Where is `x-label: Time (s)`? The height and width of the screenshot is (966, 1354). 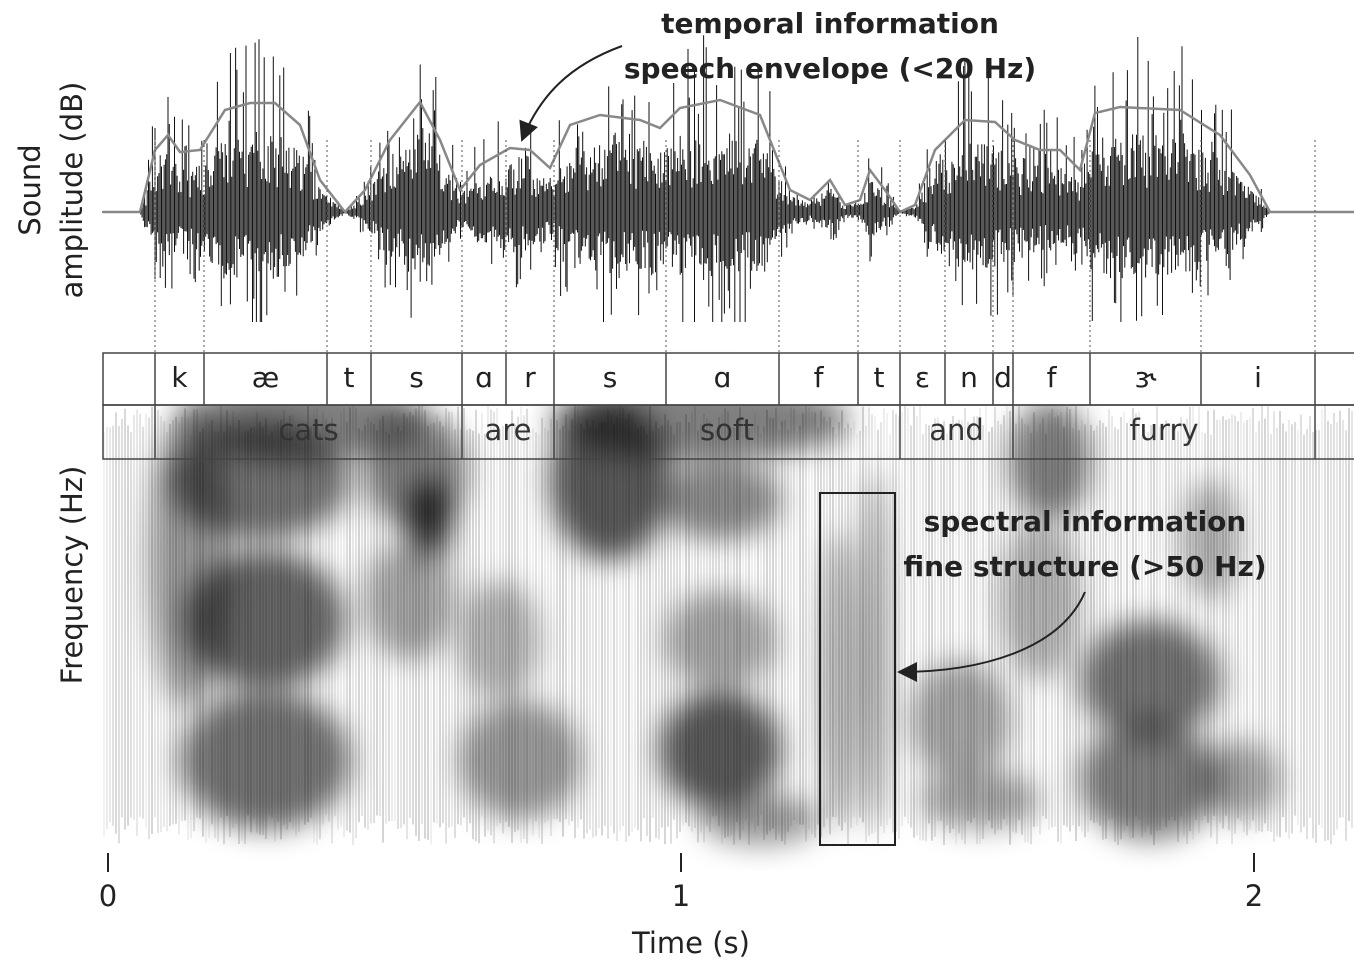 x-label: Time (s) is located at coordinates (690, 943).